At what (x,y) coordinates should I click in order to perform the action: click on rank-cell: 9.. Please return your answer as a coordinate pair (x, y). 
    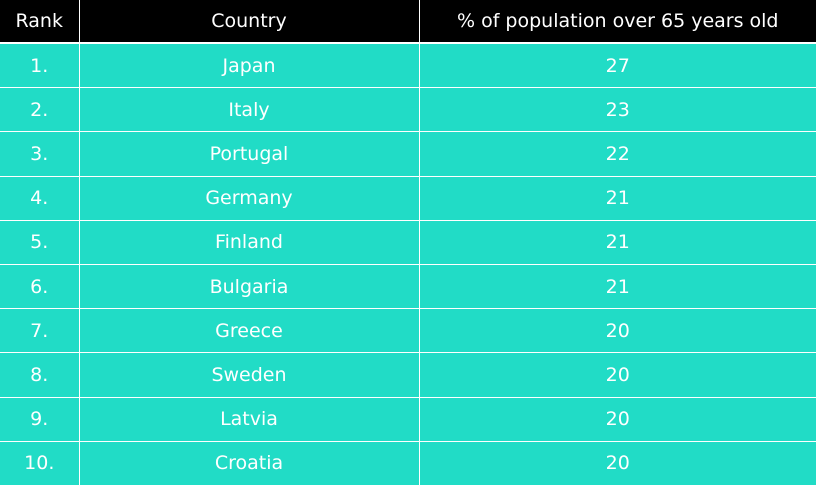
    Looking at the image, I should click on (40, 419).